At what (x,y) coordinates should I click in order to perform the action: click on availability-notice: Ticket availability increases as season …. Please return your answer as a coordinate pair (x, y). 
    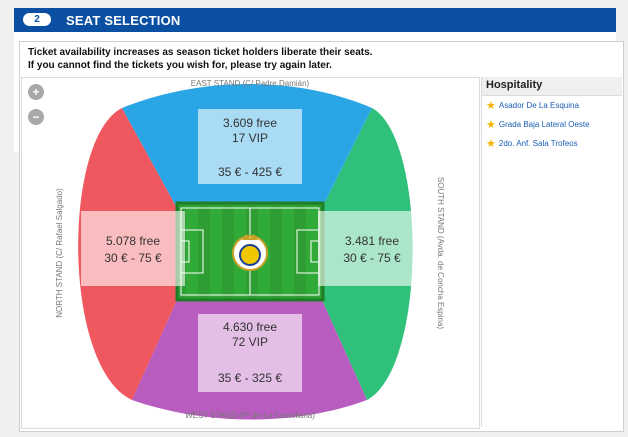
    Looking at the image, I should click on (200, 59).